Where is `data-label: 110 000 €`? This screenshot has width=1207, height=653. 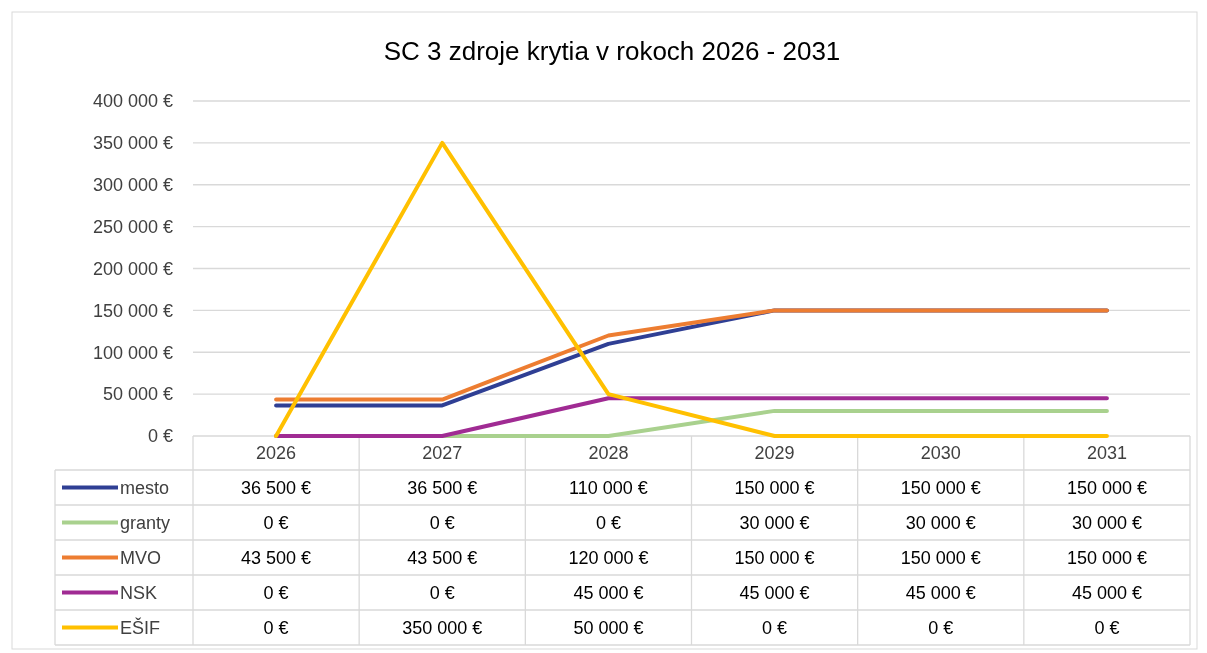
data-label: 110 000 € is located at coordinates (608, 487).